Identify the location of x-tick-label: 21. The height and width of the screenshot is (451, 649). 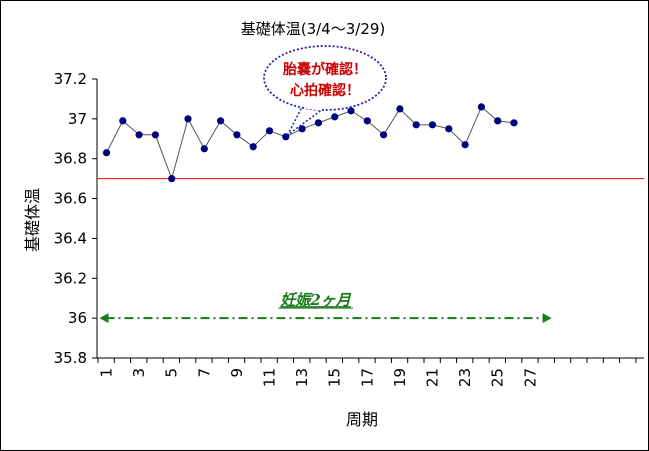
(433, 377).